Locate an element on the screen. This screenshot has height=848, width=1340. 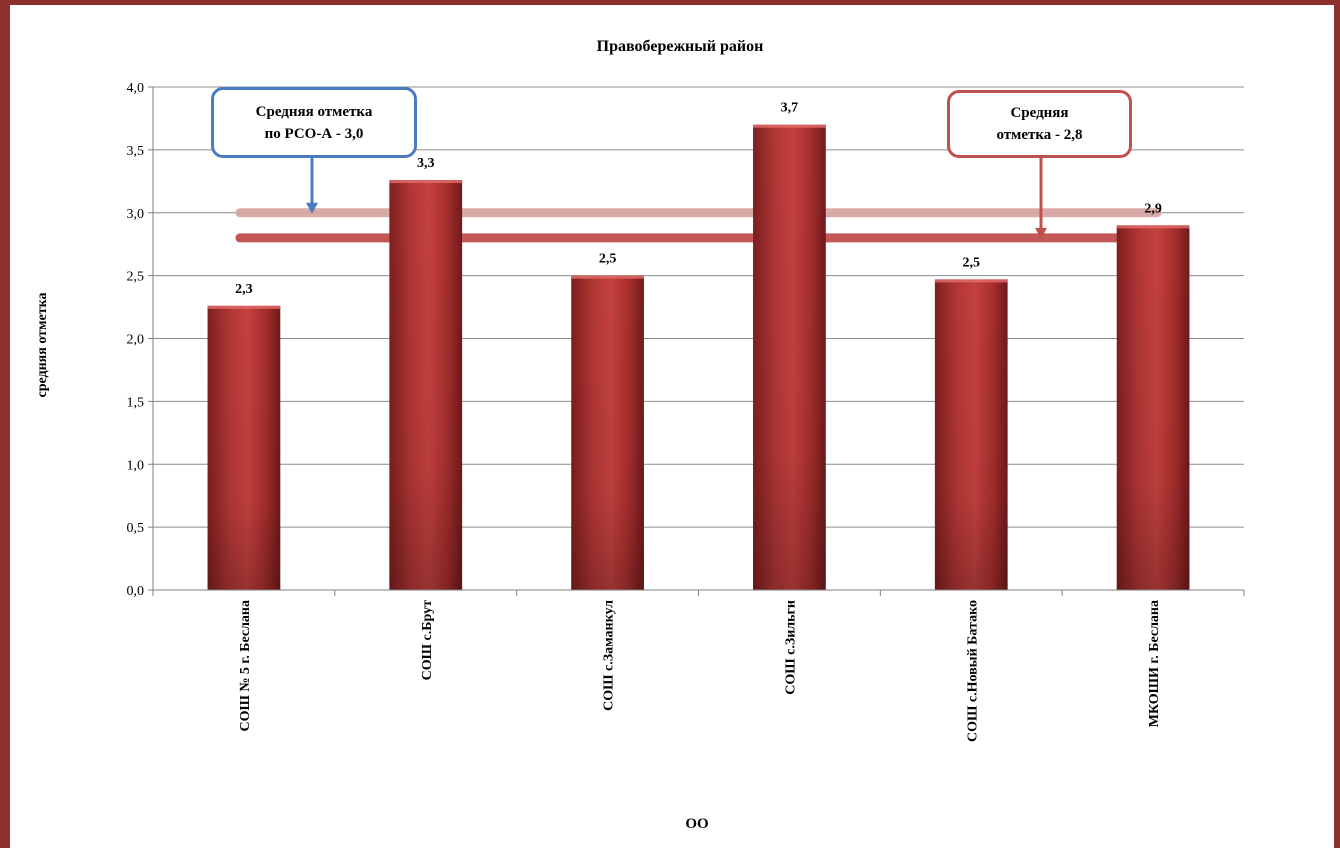
callout-rso-line-2: по РСО-А - 3,0 is located at coordinates (314, 133).